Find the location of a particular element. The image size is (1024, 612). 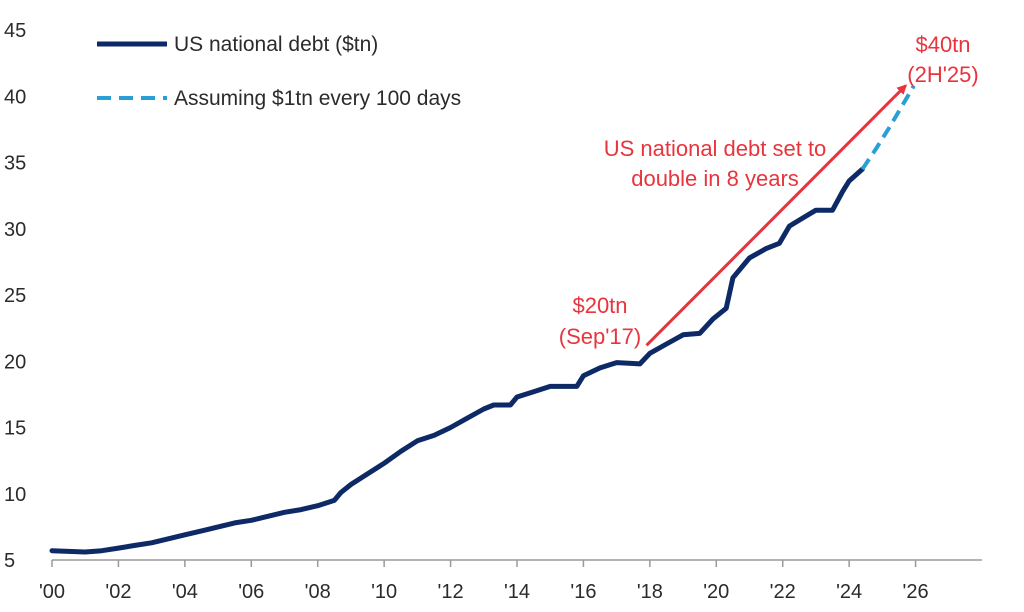

x-tick-label: '10 is located at coordinates (384, 592).